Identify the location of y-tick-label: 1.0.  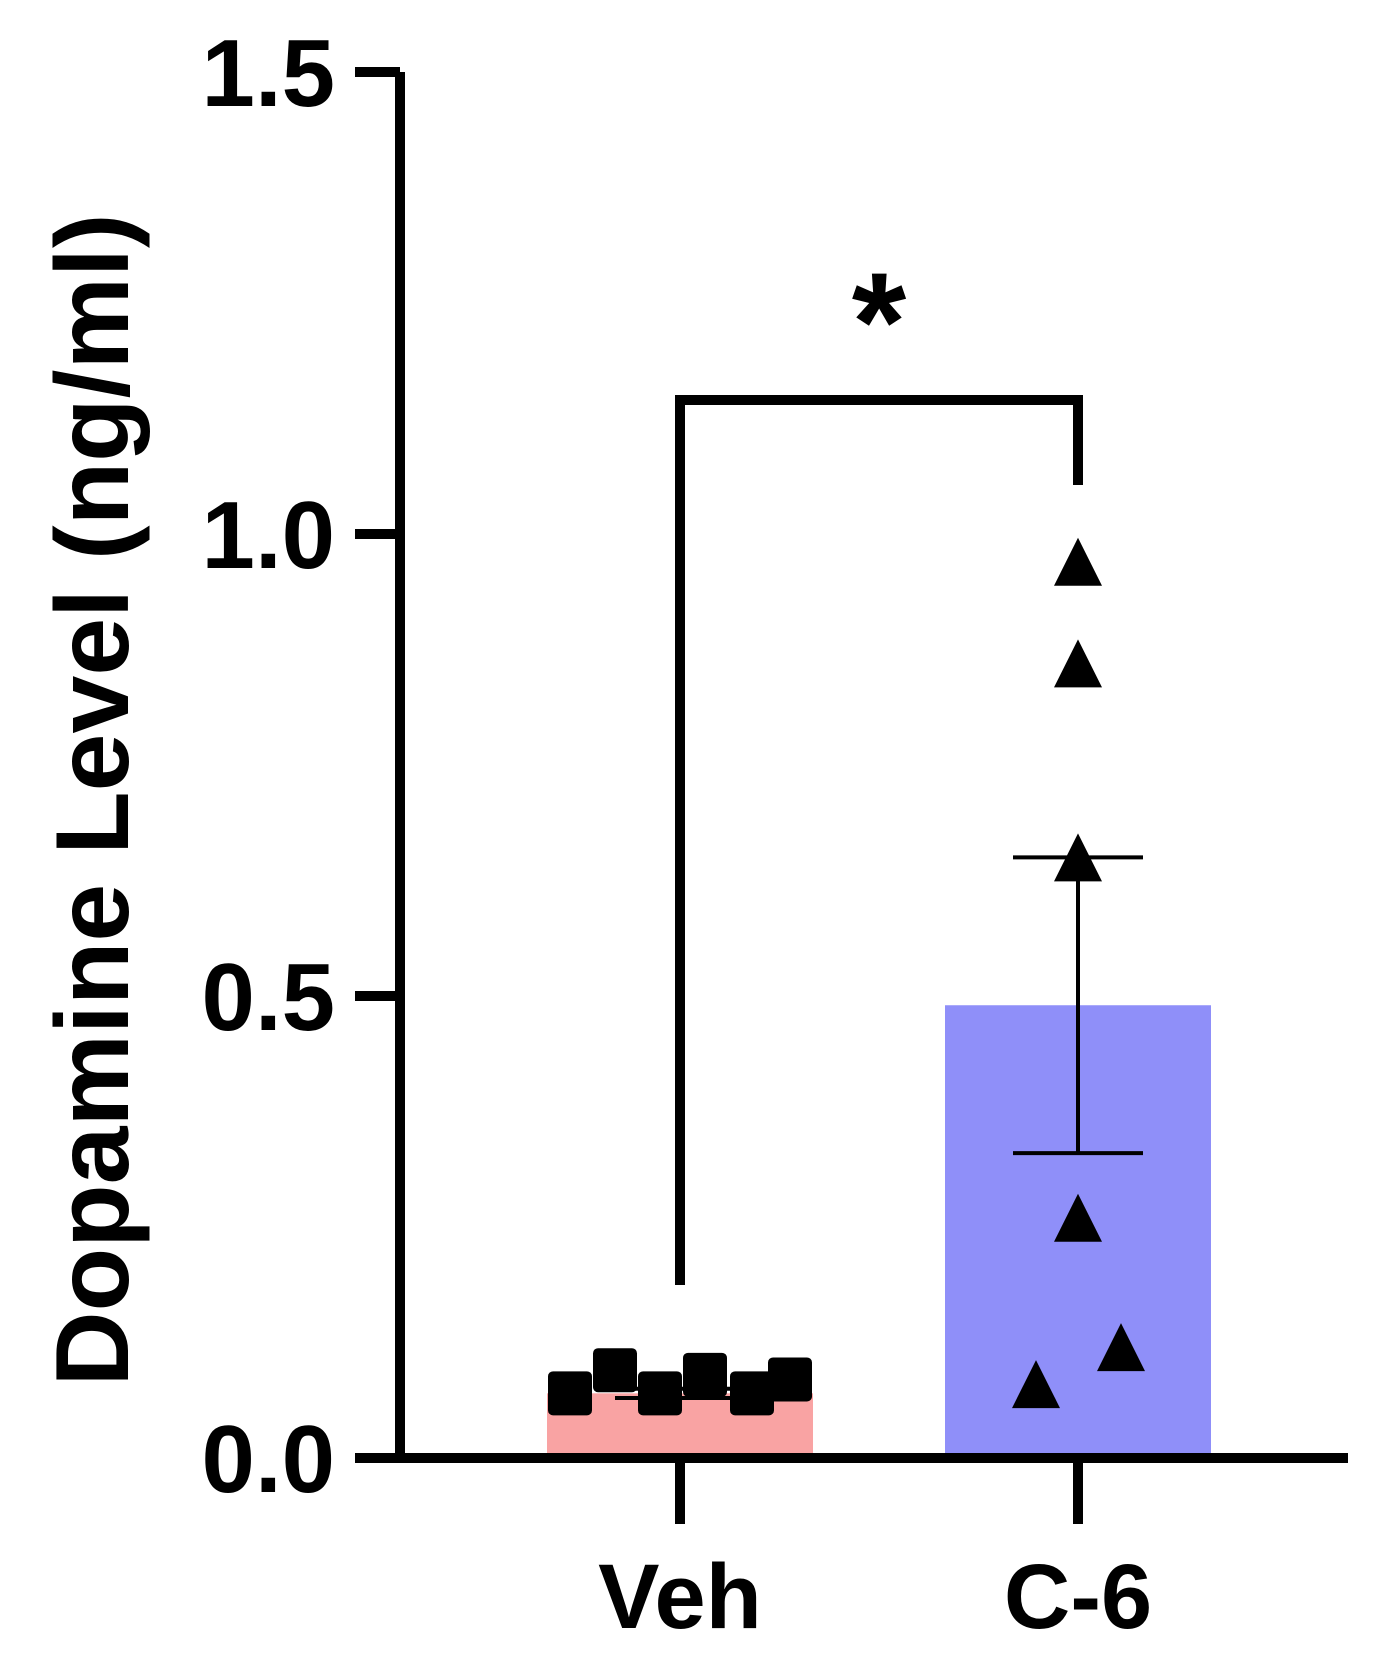
(268, 535).